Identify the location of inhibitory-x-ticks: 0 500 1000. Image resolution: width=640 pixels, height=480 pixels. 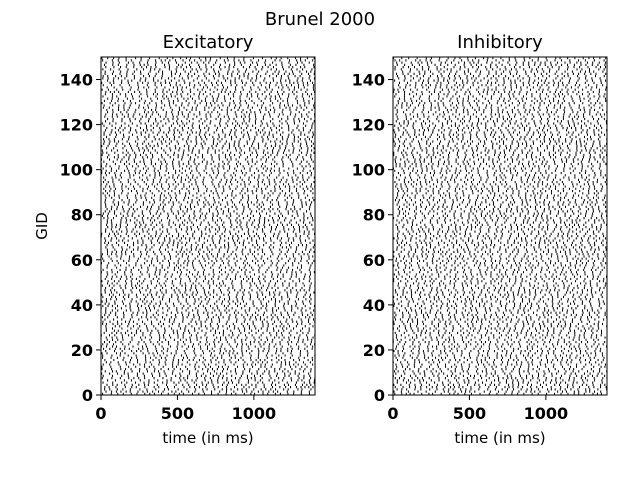
(477, 409).